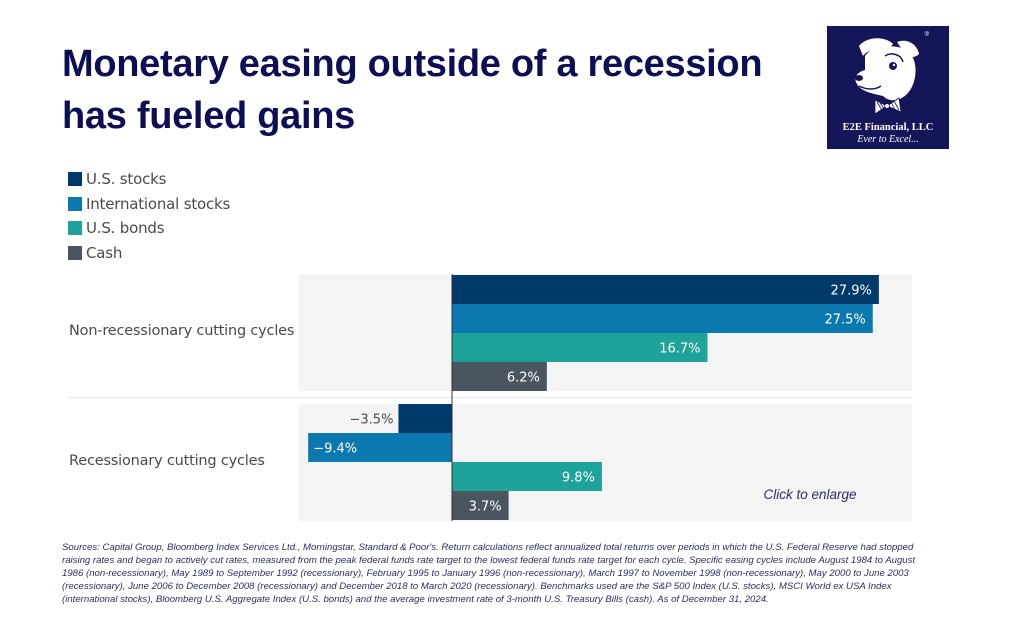  I want to click on bar-value-label: 16.7%, so click(679, 349).